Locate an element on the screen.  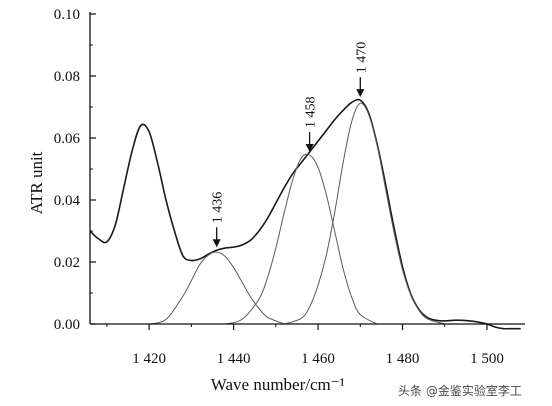
x-tick-label: 1 500 is located at coordinates (487, 359).